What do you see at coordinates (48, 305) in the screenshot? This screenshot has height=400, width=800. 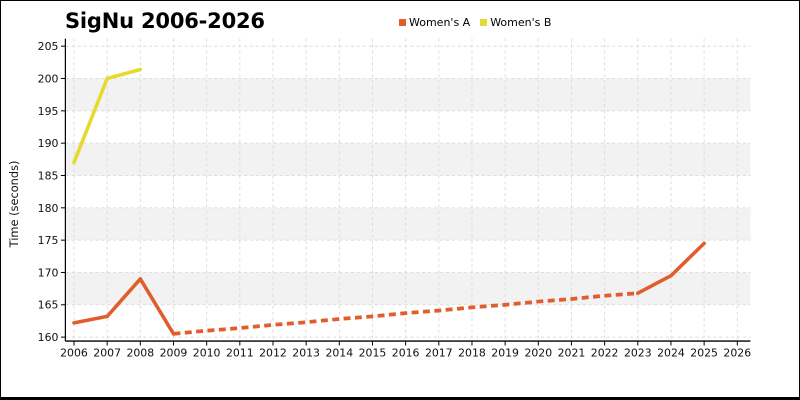 I see `y-tick-label: 165` at bounding box center [48, 305].